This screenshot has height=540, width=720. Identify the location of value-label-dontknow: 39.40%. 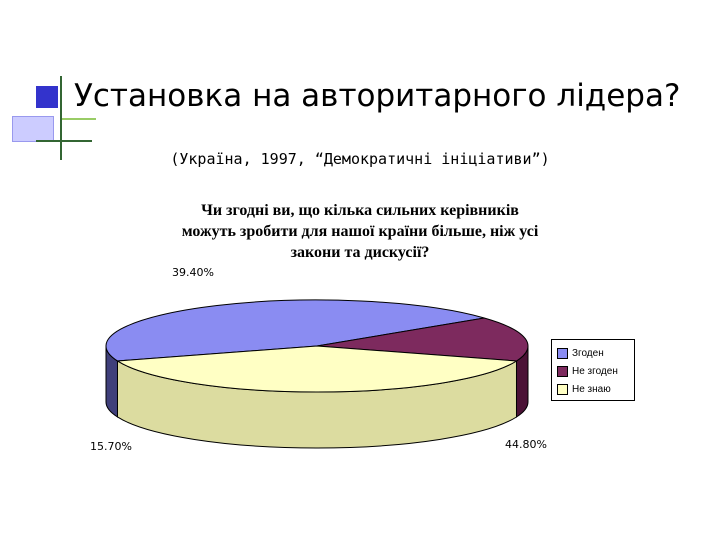
(193, 272).